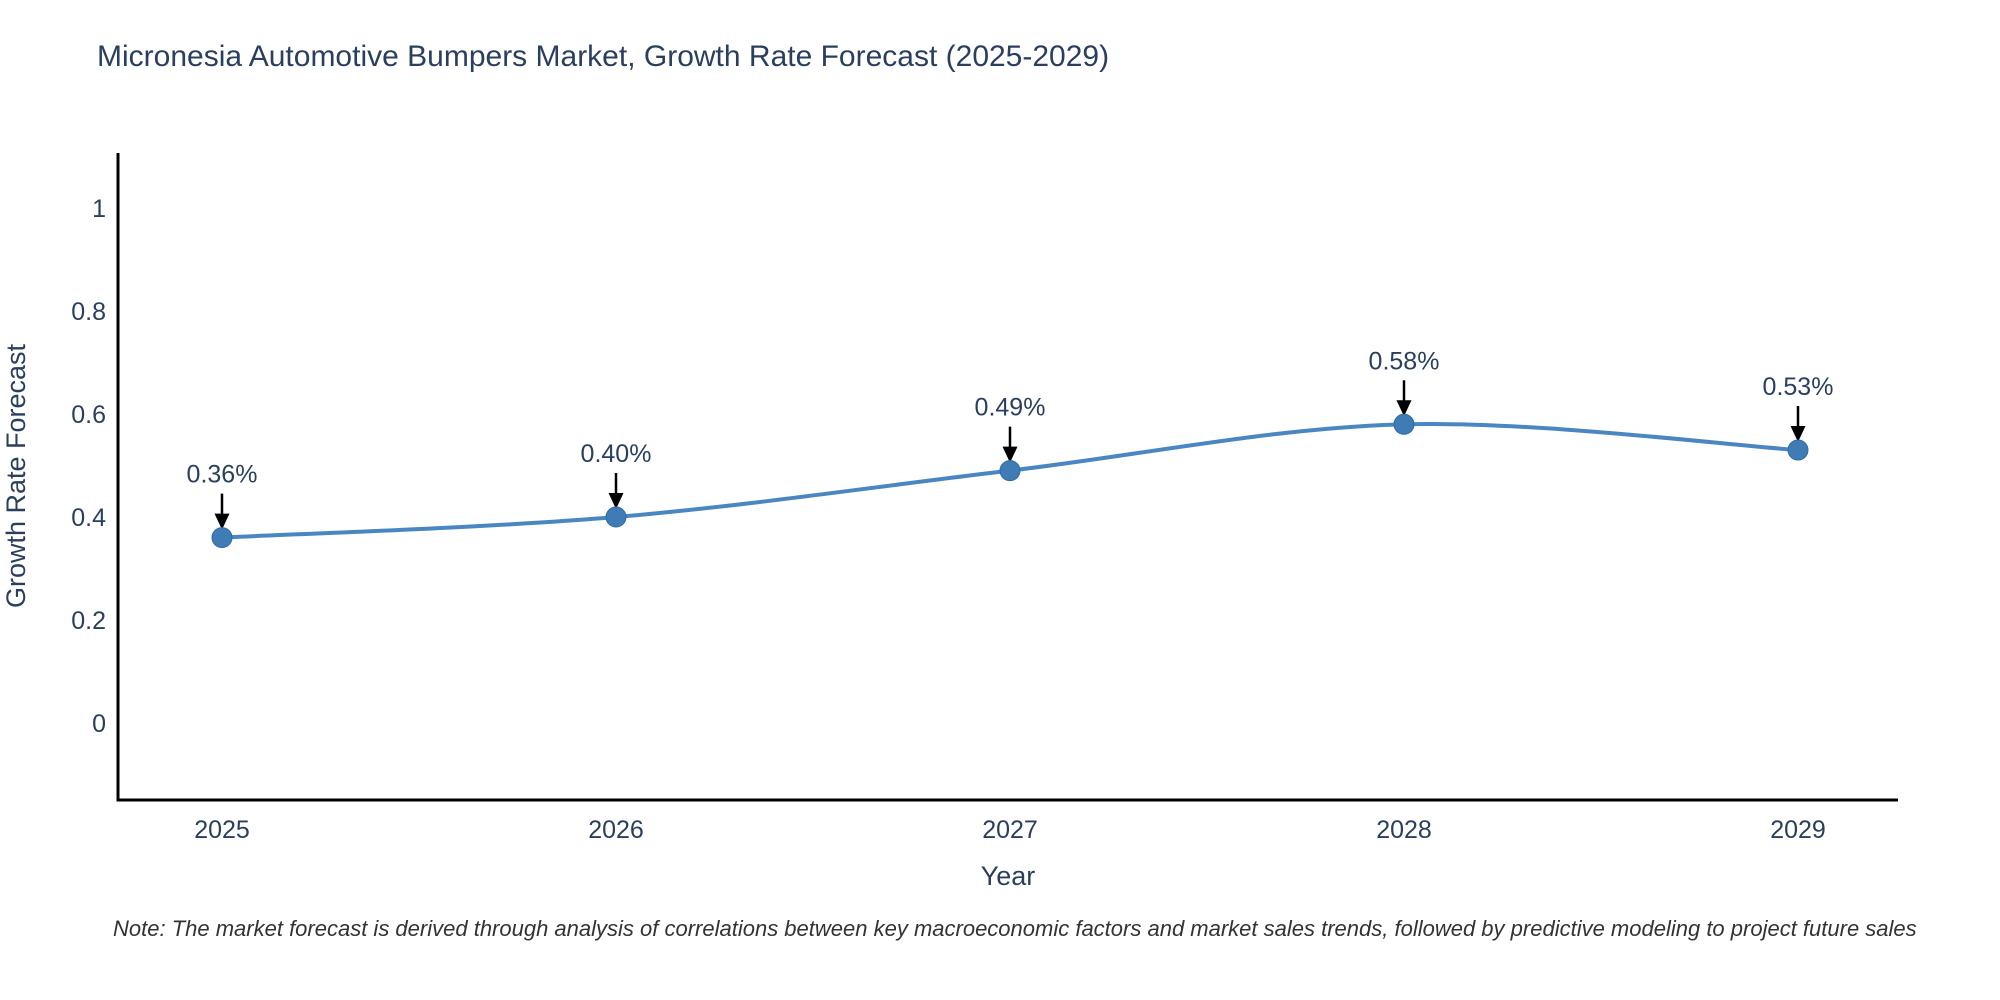 The height and width of the screenshot is (1000, 2000). Describe the element at coordinates (88, 518) in the screenshot. I see `y-tick-label: 0.4` at that location.